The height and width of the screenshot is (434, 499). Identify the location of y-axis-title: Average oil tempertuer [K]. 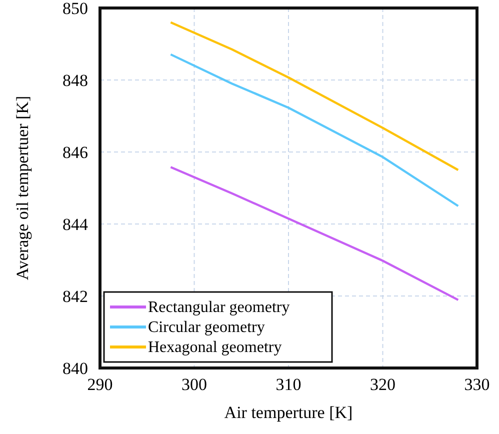
(22, 188).